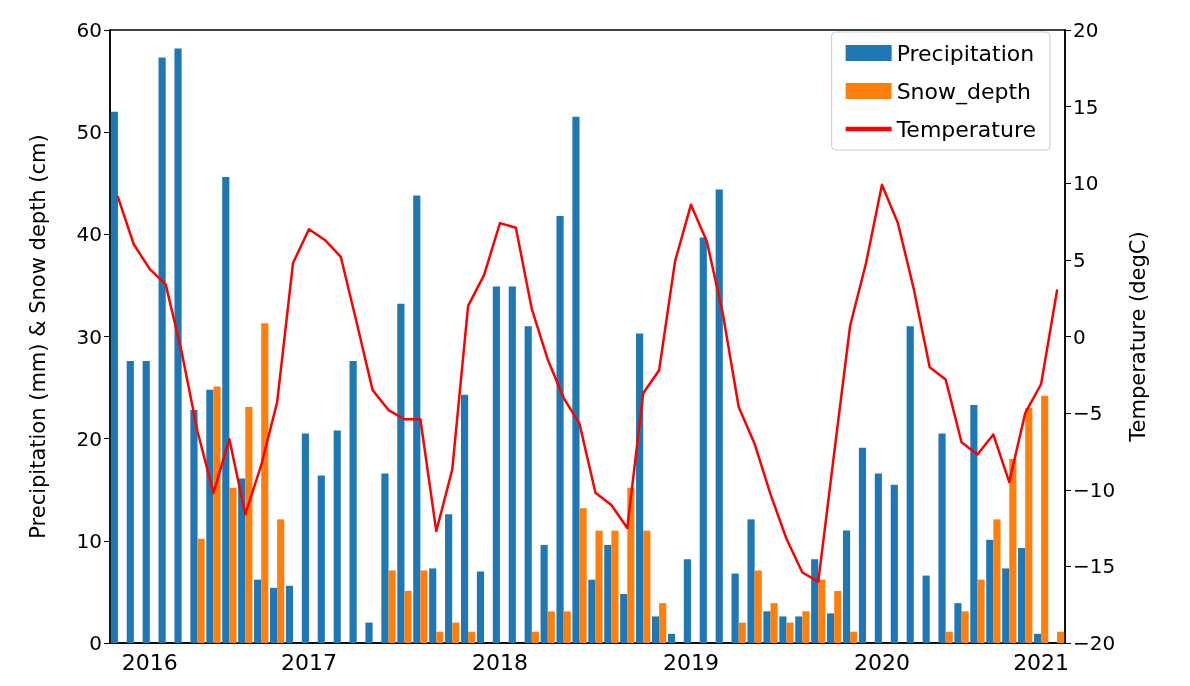 The height and width of the screenshot is (686, 1190). I want to click on y2-tick-label: −15, so click(1094, 566).